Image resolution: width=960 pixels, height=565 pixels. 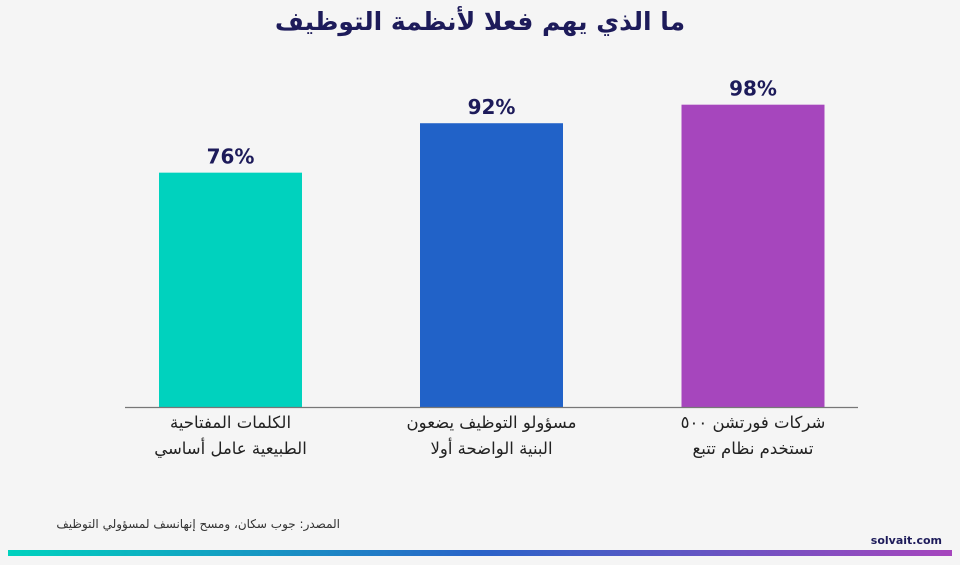 I want to click on chart-title: ما الذي يهم فعلا لأنظمة التوظيف, so click(x=480, y=21).